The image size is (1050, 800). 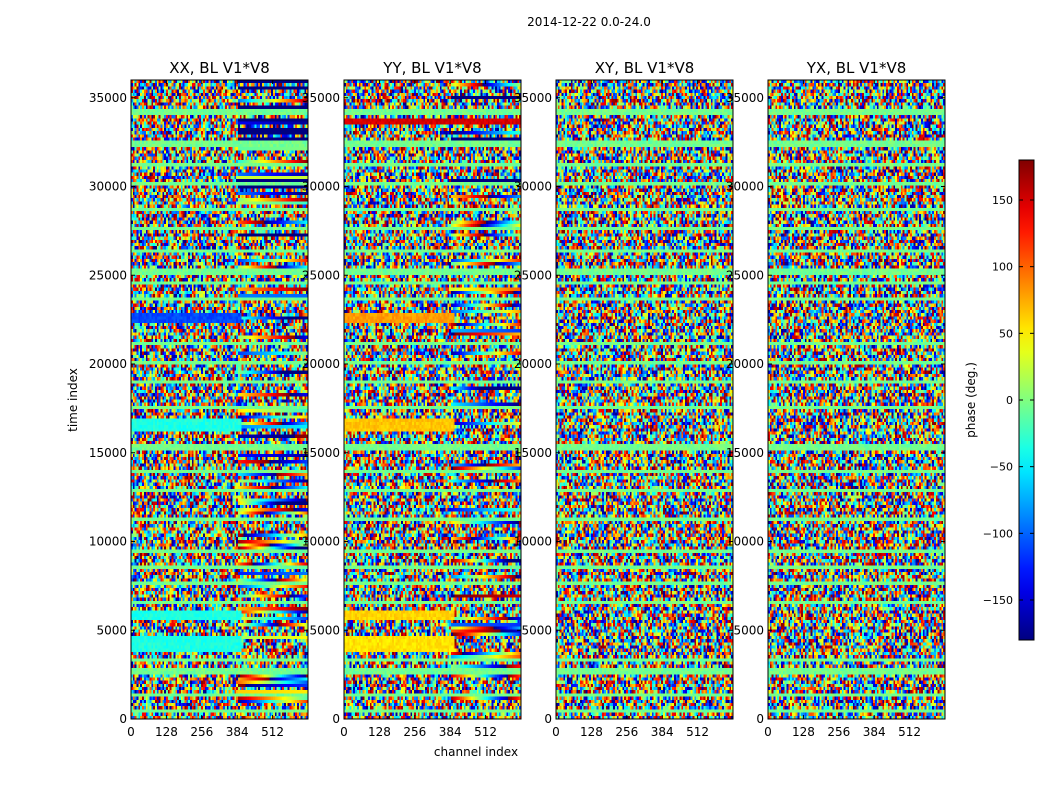 What do you see at coordinates (1006, 333) in the screenshot?
I see `colorbar-tick-label: 50` at bounding box center [1006, 333].